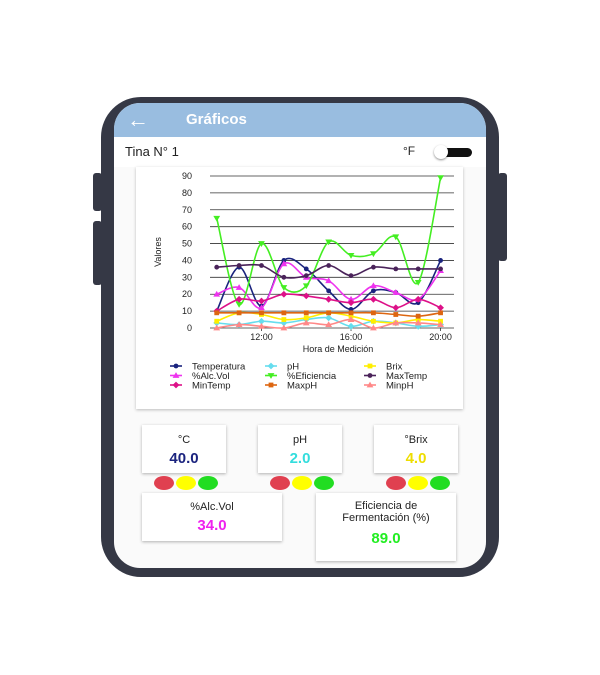 The image size is (600, 675). Describe the element at coordinates (184, 458) in the screenshot. I see `temperature-value: 40.0` at that location.